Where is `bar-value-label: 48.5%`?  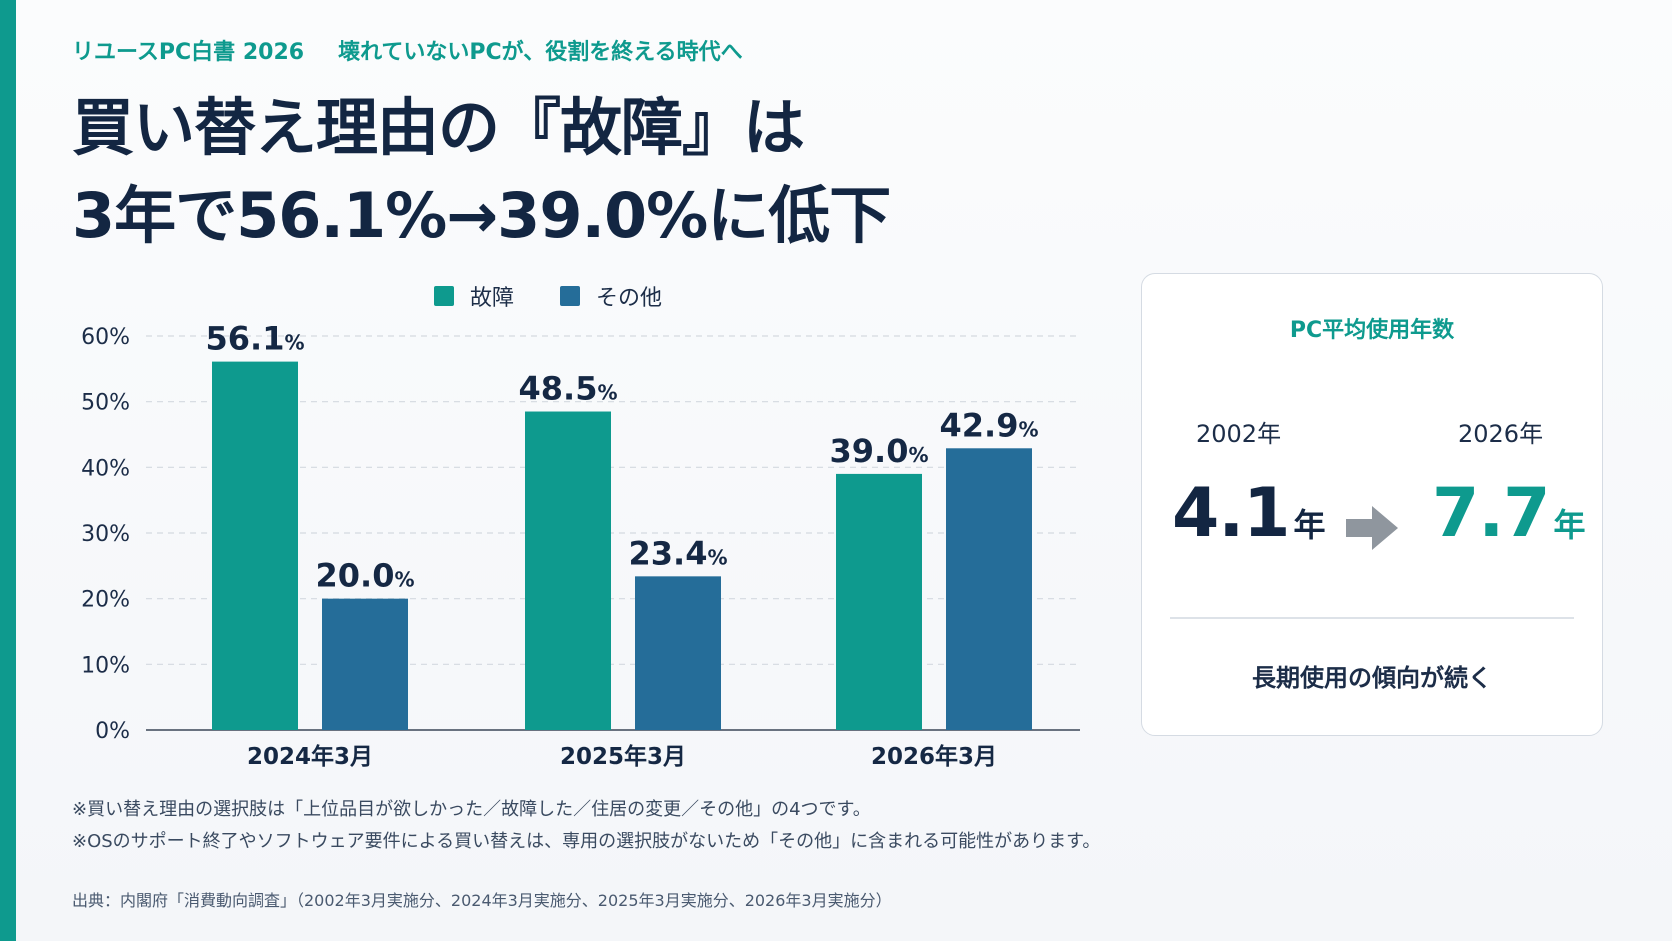 bar-value-label: 48.5% is located at coordinates (568, 389).